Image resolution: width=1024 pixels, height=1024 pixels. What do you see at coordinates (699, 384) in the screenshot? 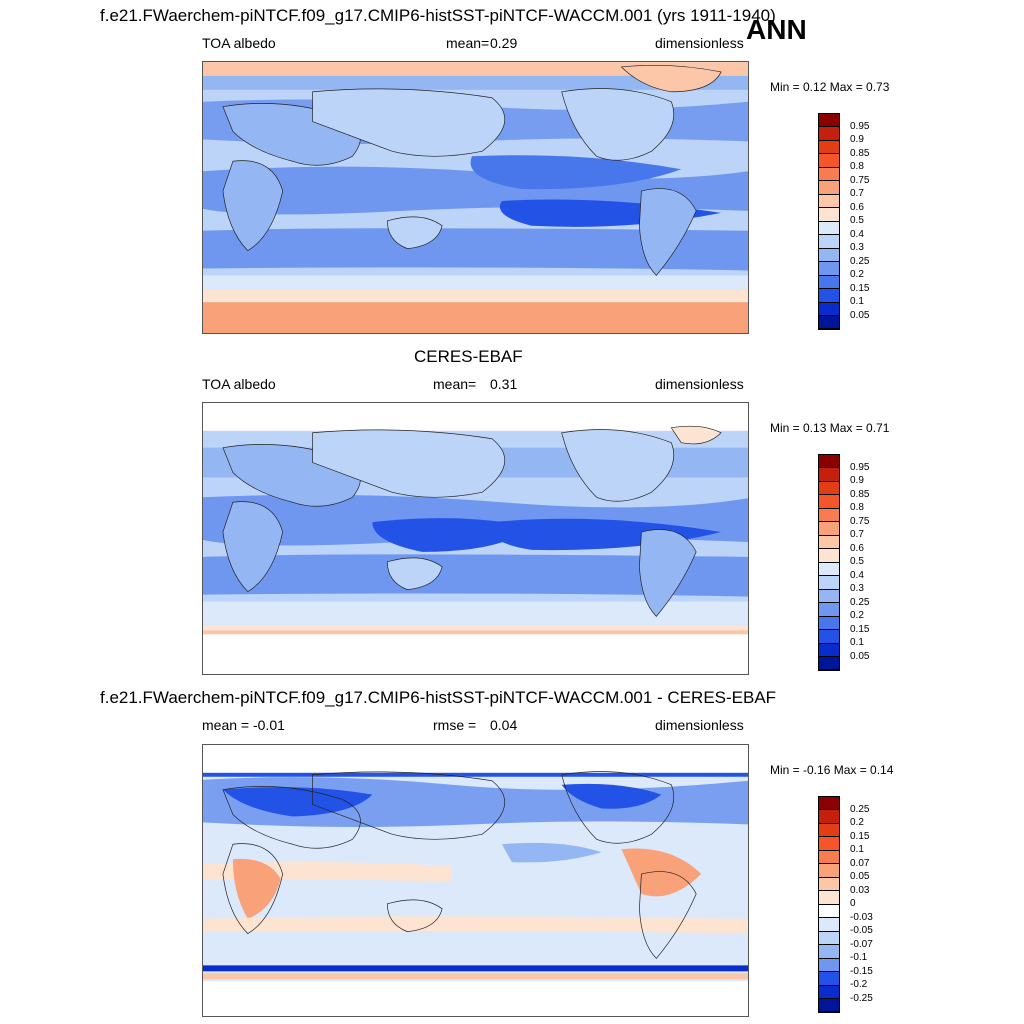
I see `panel-obs-units: dimensionless` at bounding box center [699, 384].